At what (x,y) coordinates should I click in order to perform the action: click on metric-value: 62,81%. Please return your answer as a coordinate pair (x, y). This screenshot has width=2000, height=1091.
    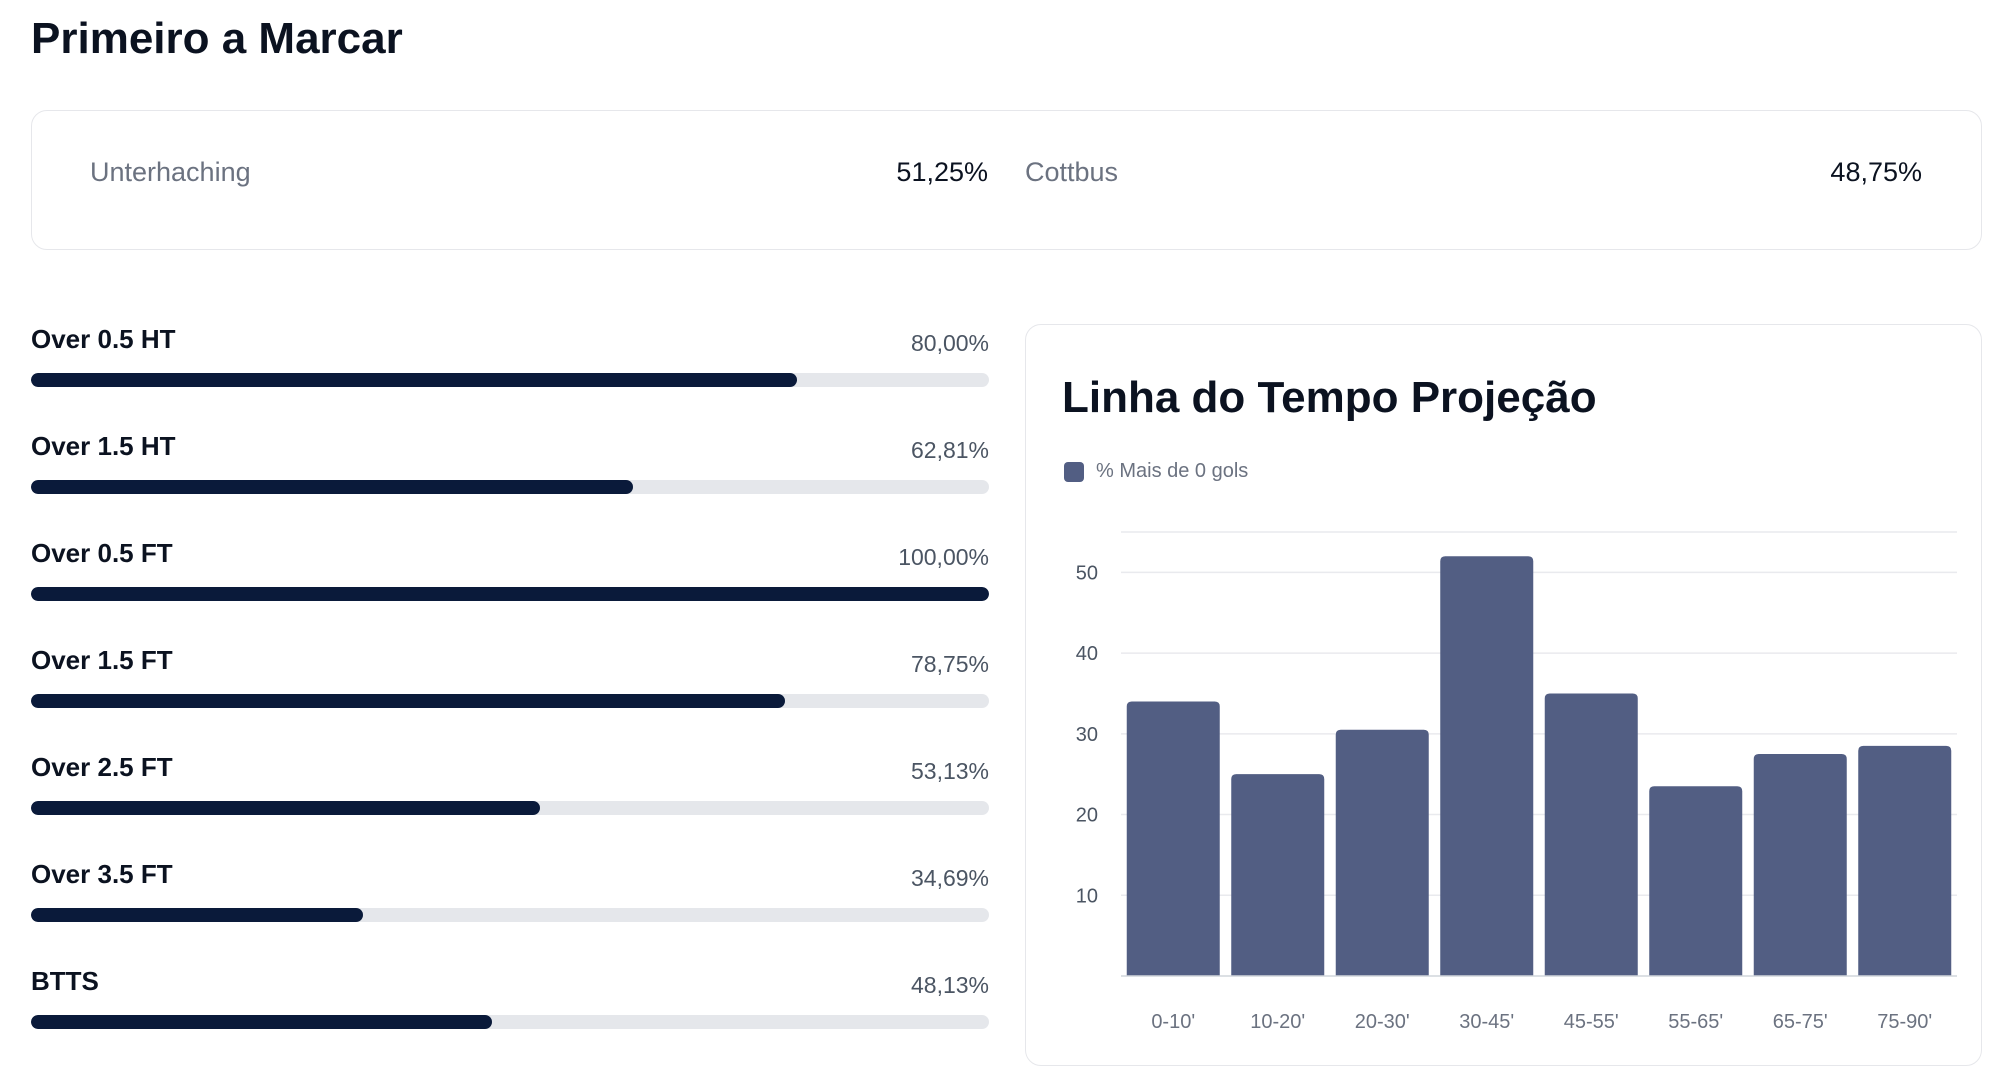
    Looking at the image, I should click on (949, 450).